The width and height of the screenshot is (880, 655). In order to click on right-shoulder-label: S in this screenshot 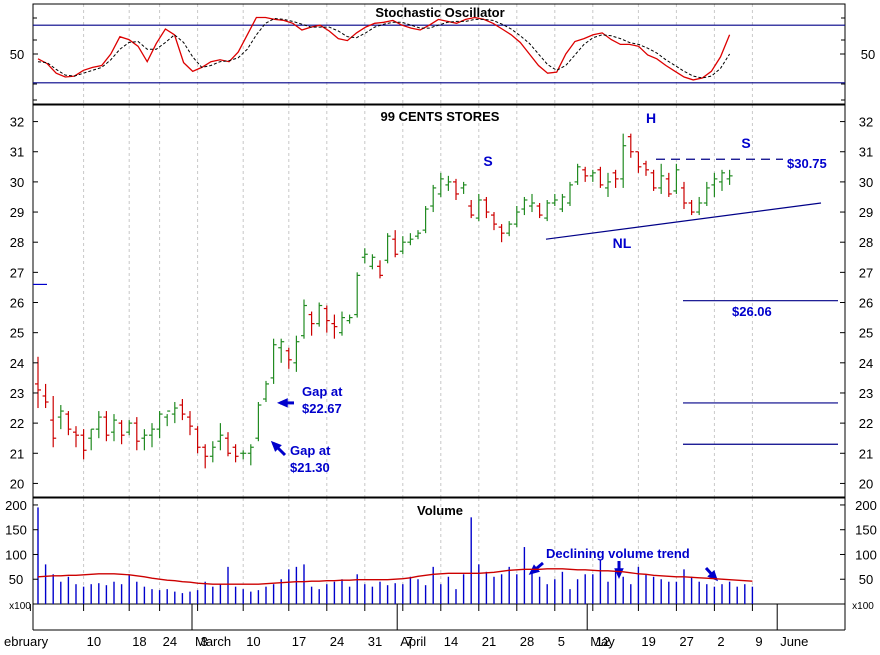, I will do `click(745, 143)`.